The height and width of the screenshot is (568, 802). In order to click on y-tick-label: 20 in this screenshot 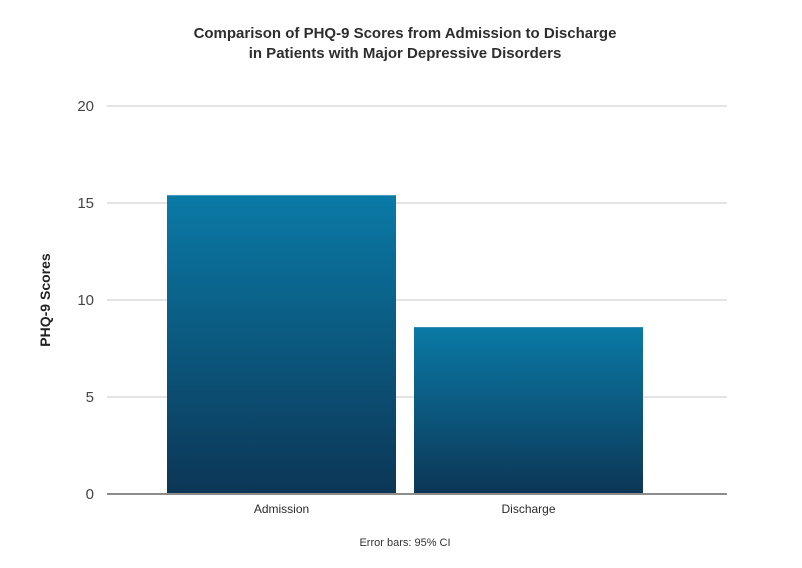, I will do `click(85, 106)`.